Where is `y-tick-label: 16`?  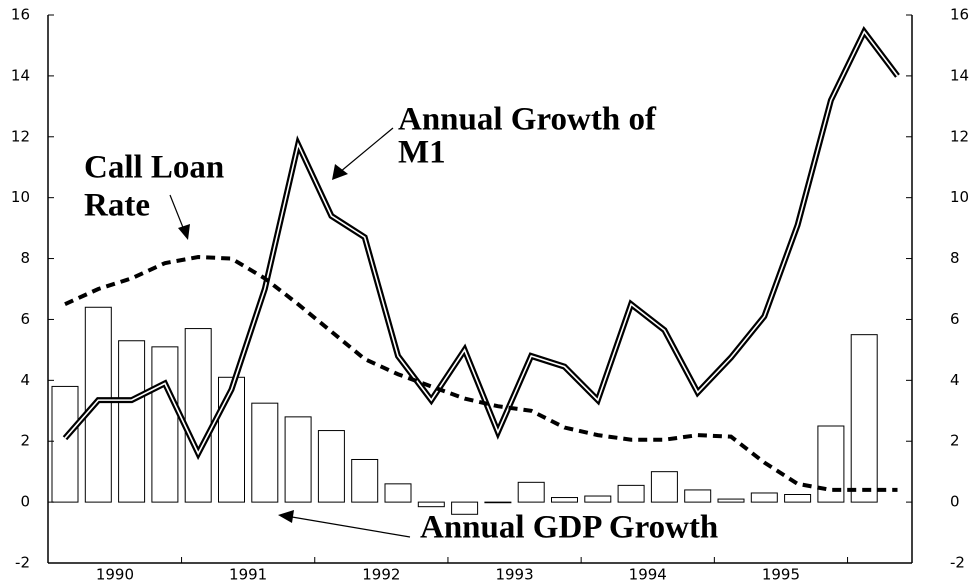 y-tick-label: 16 is located at coordinates (20, 15).